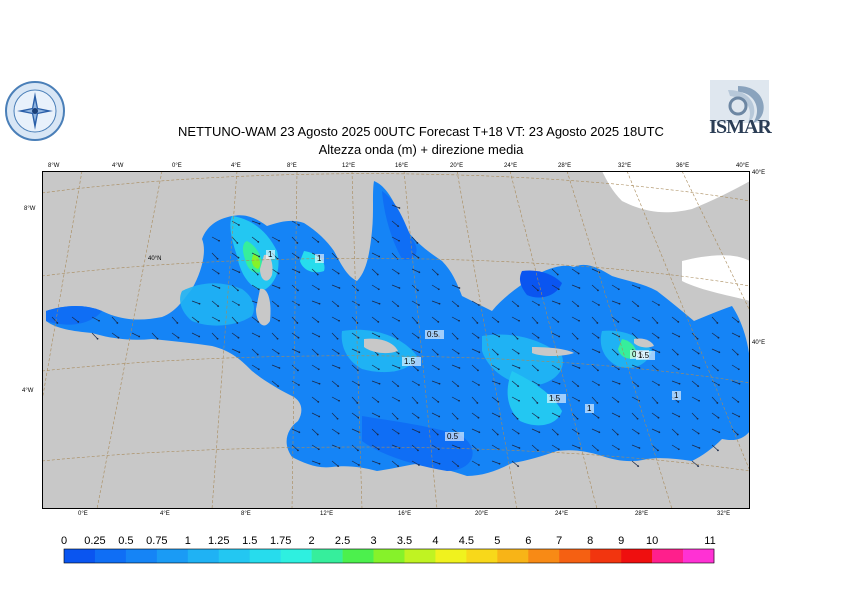 Image resolution: width=842 pixels, height=596 pixels. What do you see at coordinates (482, 514) in the screenshot?
I see `bottom-tick-label: 20°E` at bounding box center [482, 514].